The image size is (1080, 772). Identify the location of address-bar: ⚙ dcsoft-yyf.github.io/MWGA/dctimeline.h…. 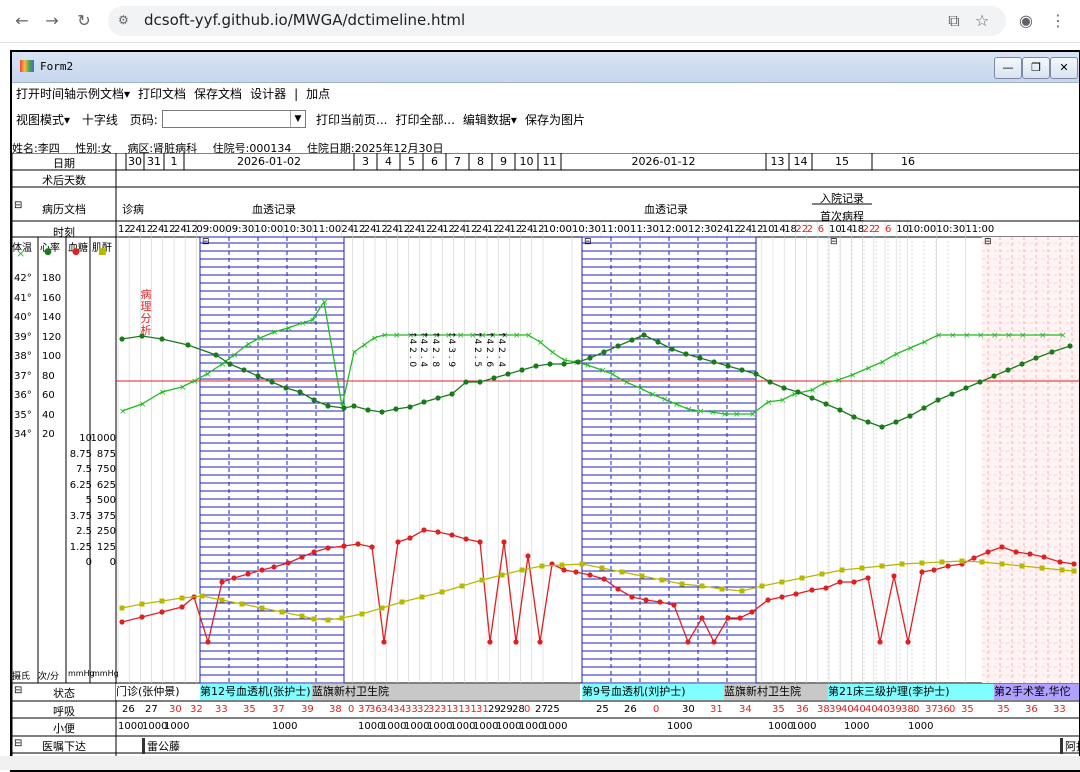
(557, 21).